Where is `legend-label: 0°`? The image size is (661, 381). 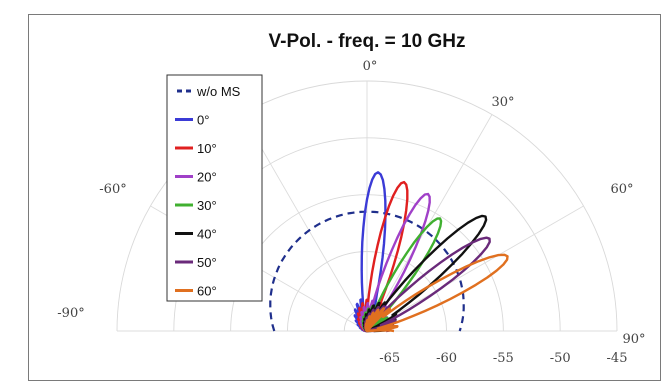 legend-label: 0° is located at coordinates (203, 120).